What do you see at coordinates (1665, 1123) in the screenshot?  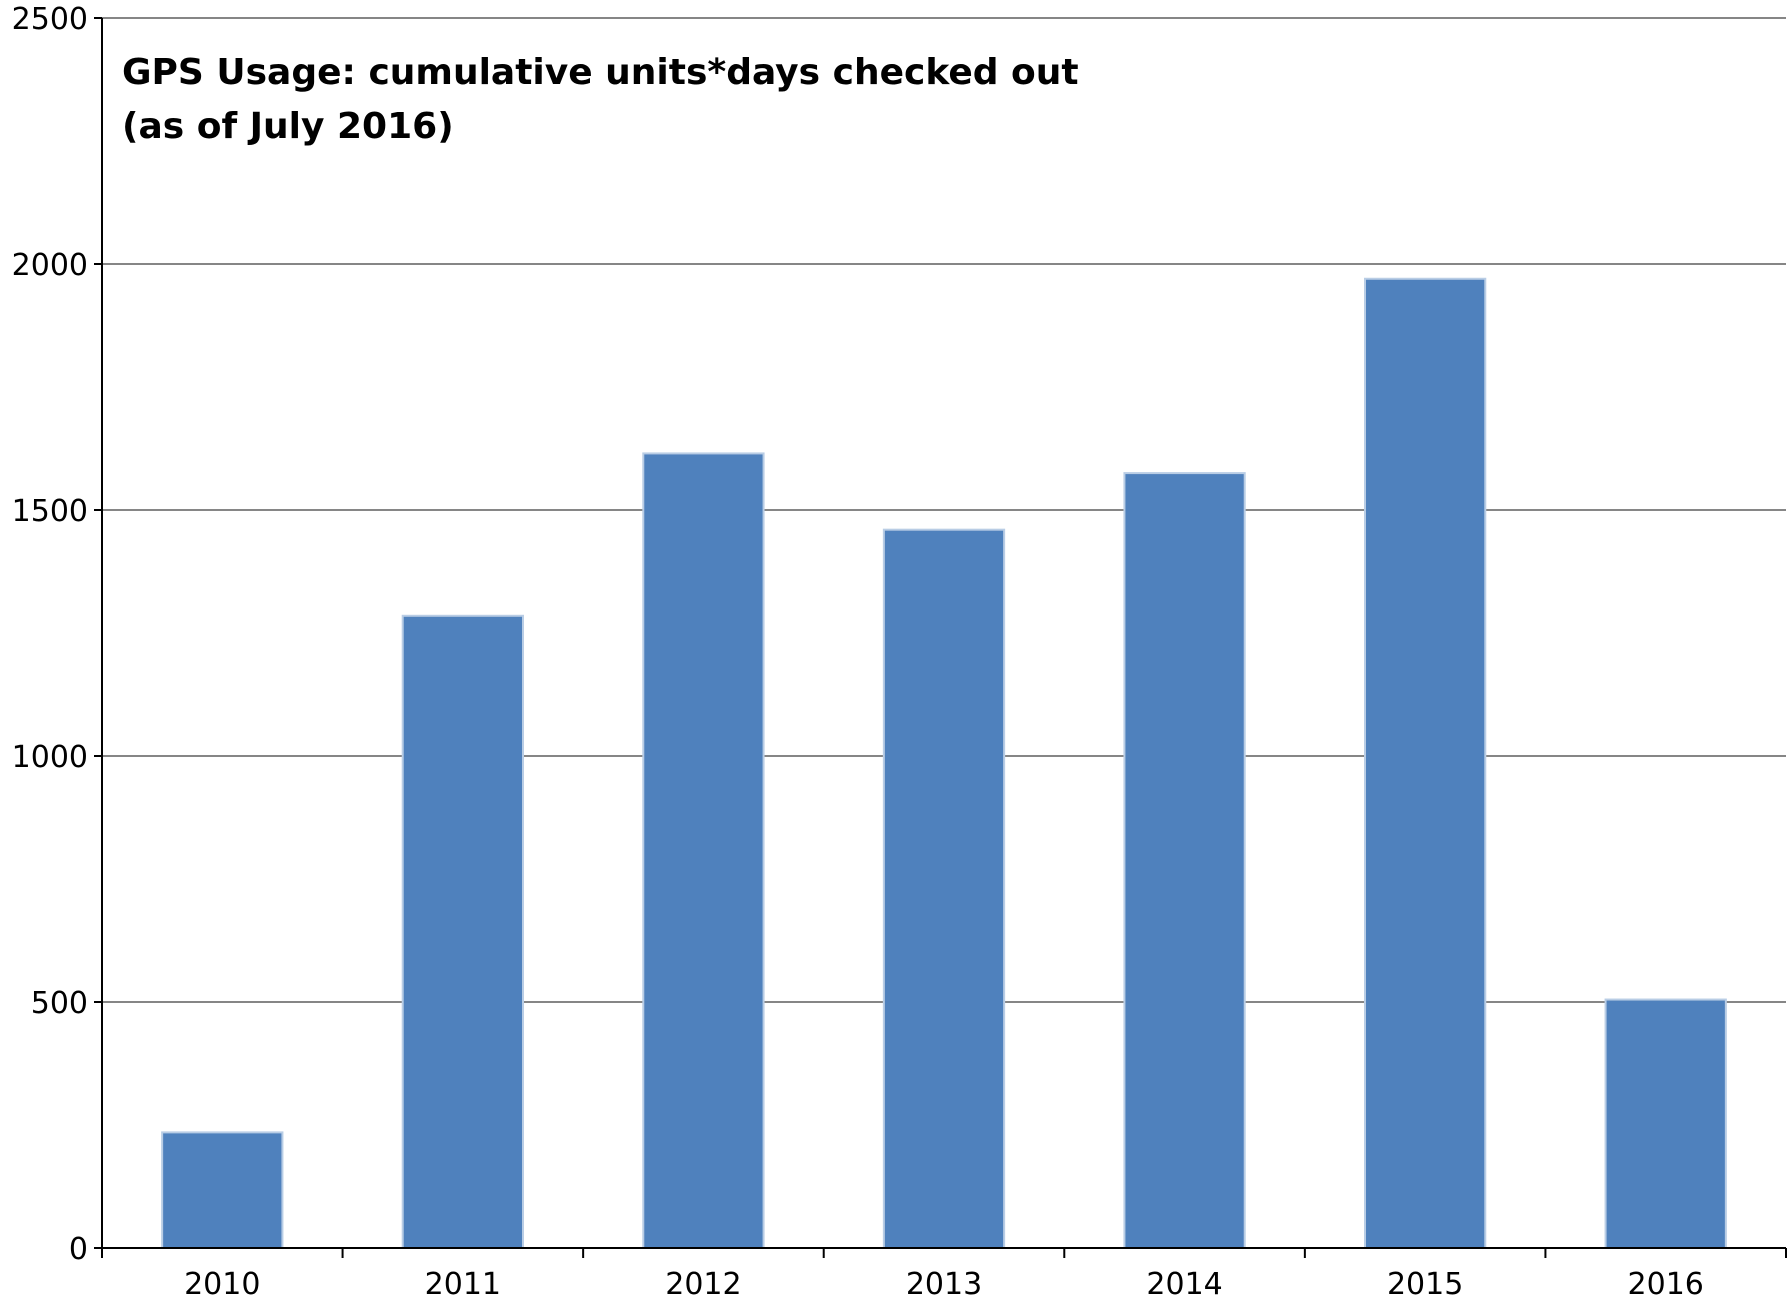 I see `bar-2016` at bounding box center [1665, 1123].